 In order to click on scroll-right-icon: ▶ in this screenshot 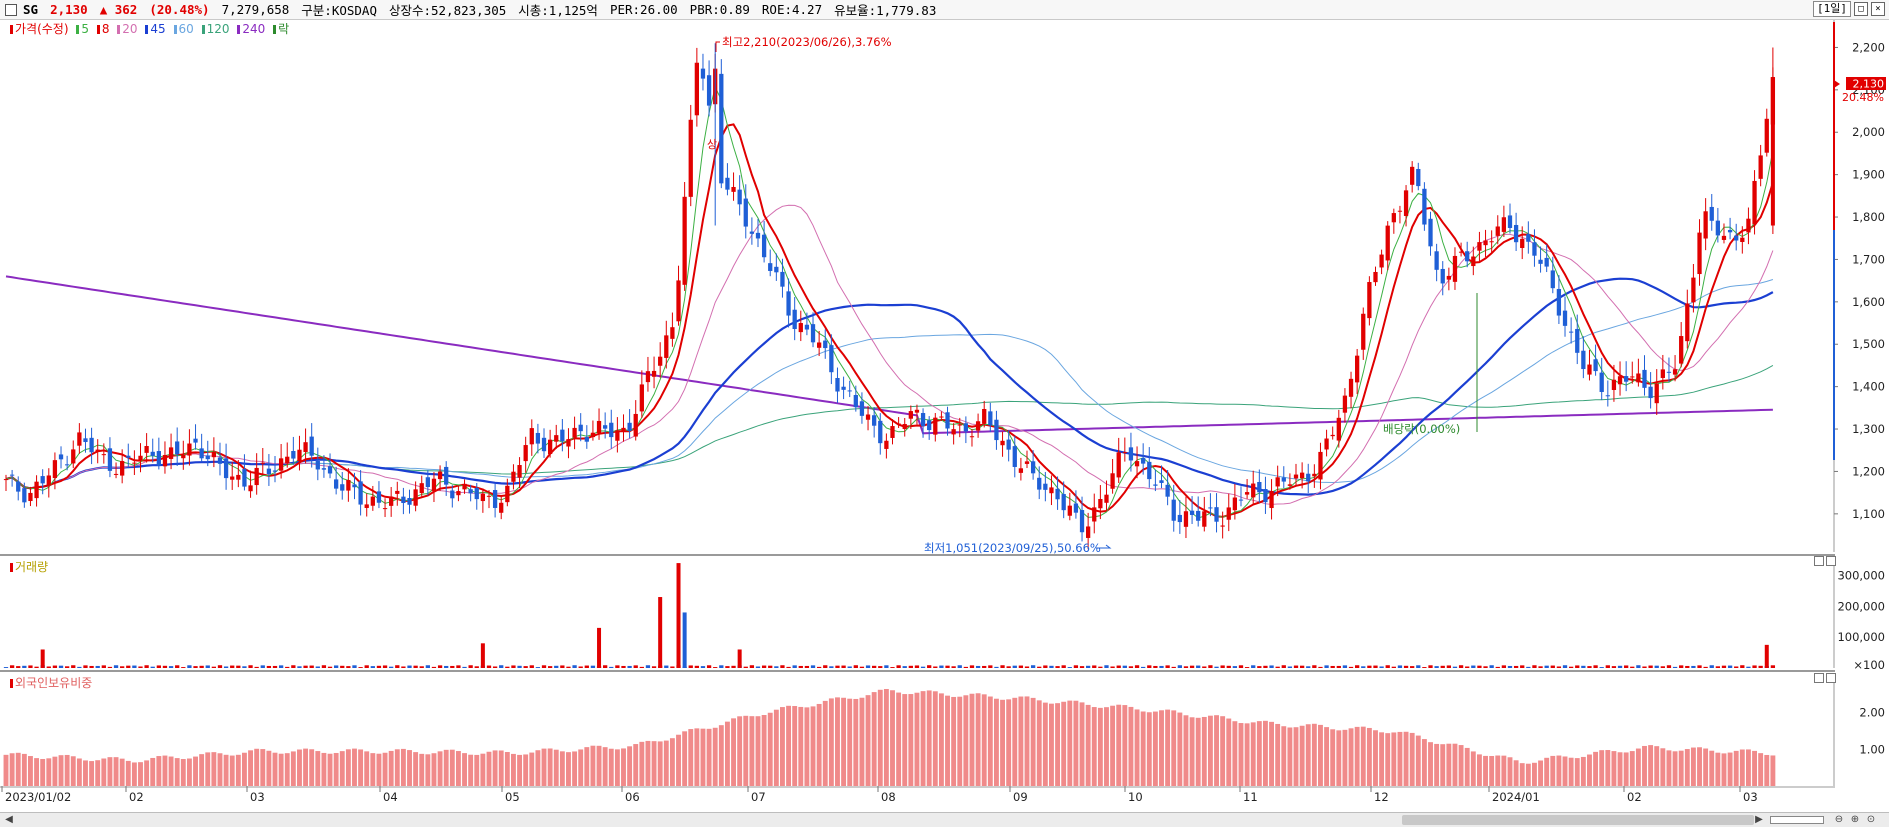, I will do `click(1759, 819)`.